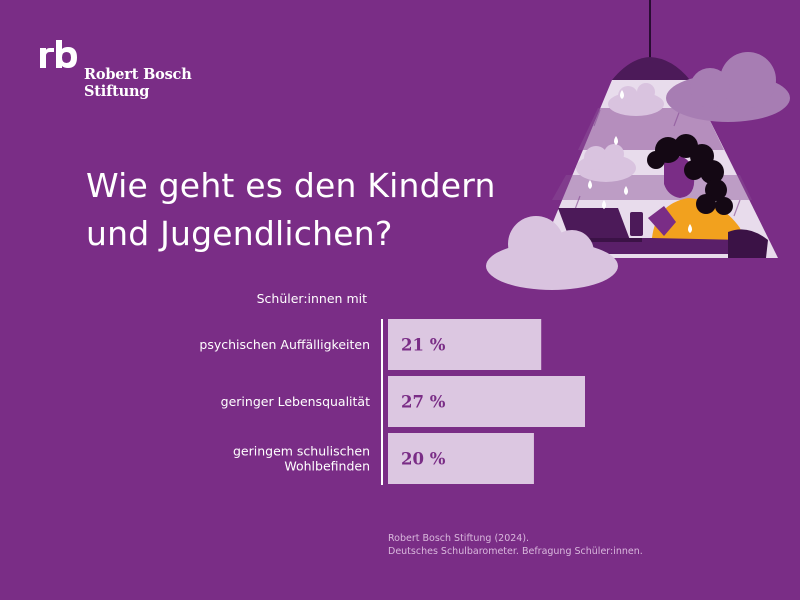 The width and height of the screenshot is (800, 600). I want to click on category-label-2-1: Wohlbefinden, so click(327, 466).